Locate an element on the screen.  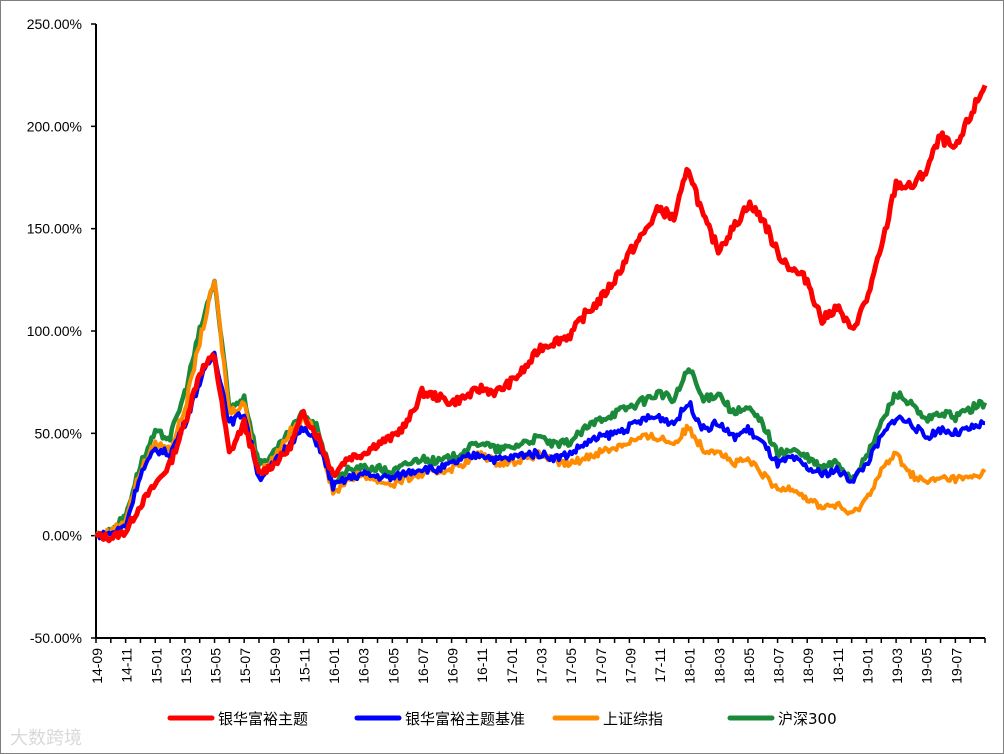
legend-label: 沪深300 is located at coordinates (807, 719).